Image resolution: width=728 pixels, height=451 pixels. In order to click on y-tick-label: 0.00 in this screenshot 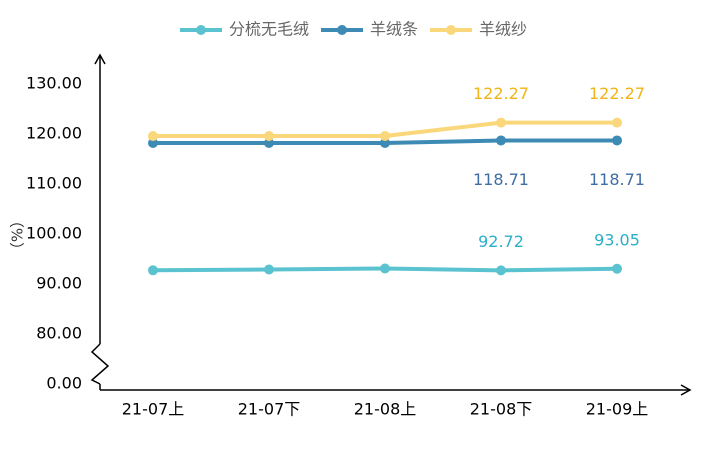, I will do `click(64, 383)`.